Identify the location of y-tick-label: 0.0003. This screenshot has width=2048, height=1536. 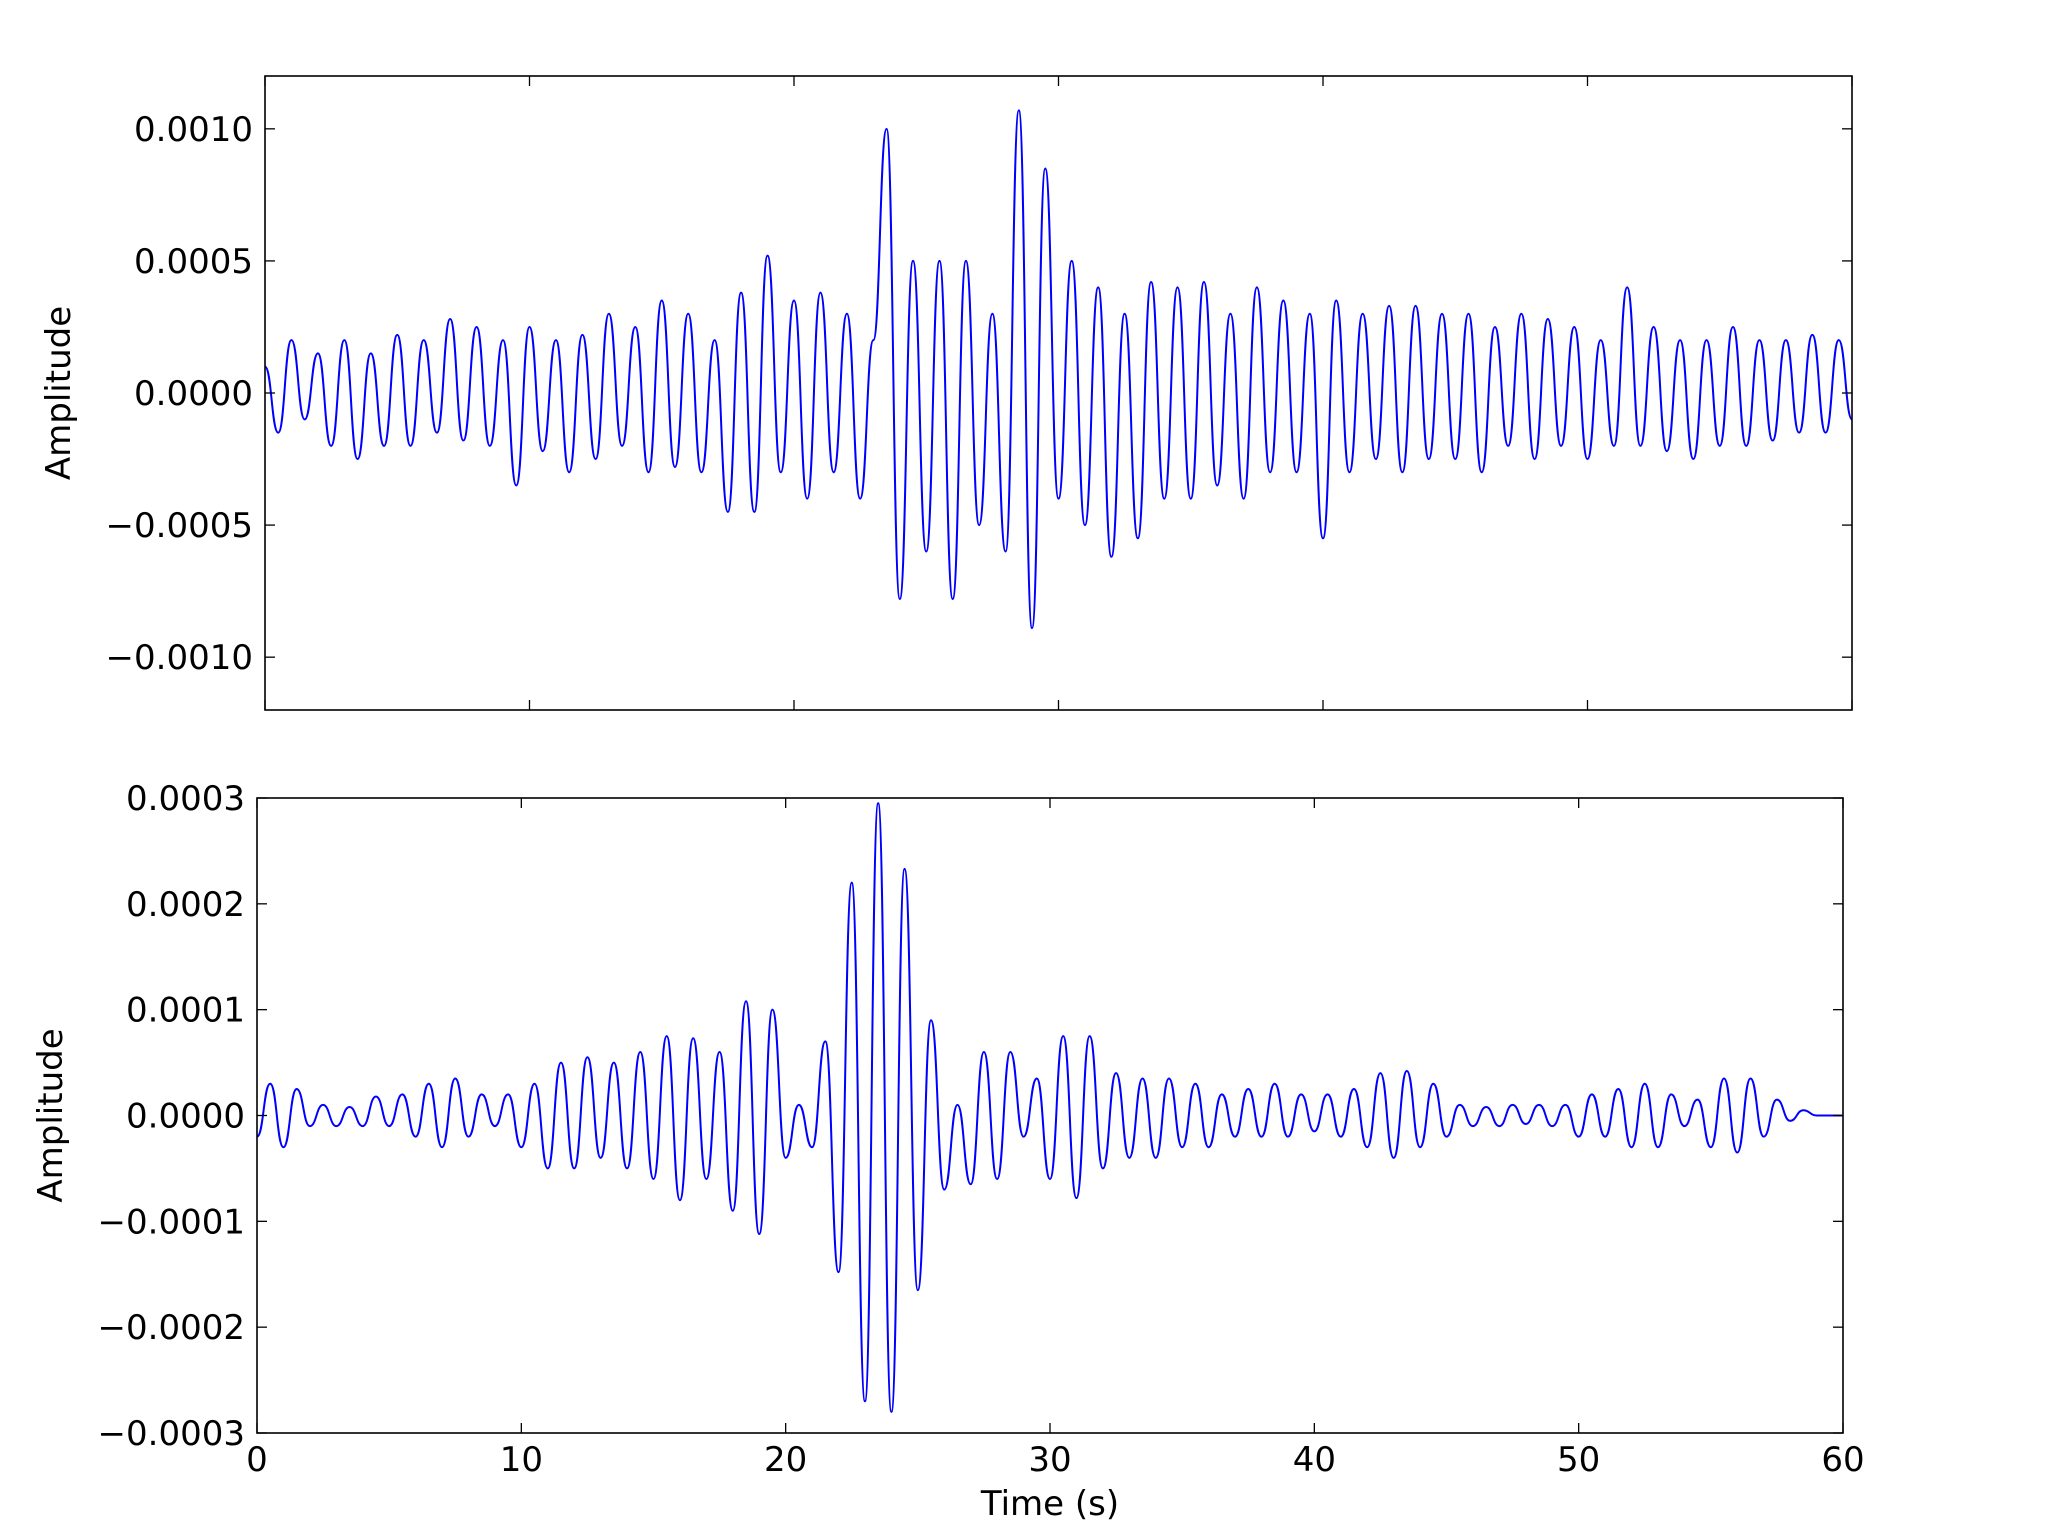
(185, 799).